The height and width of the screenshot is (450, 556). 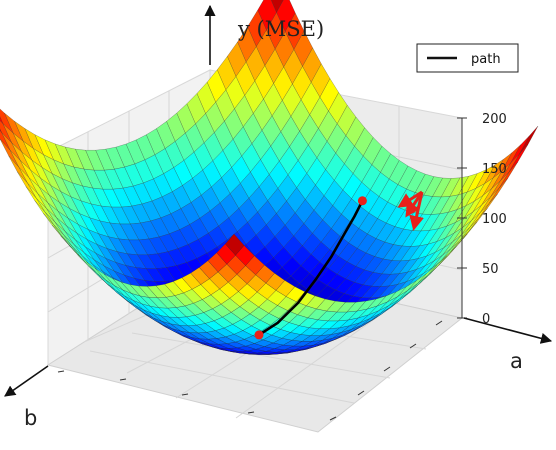 I want to click on z-tick-label: 150, so click(x=494, y=169).